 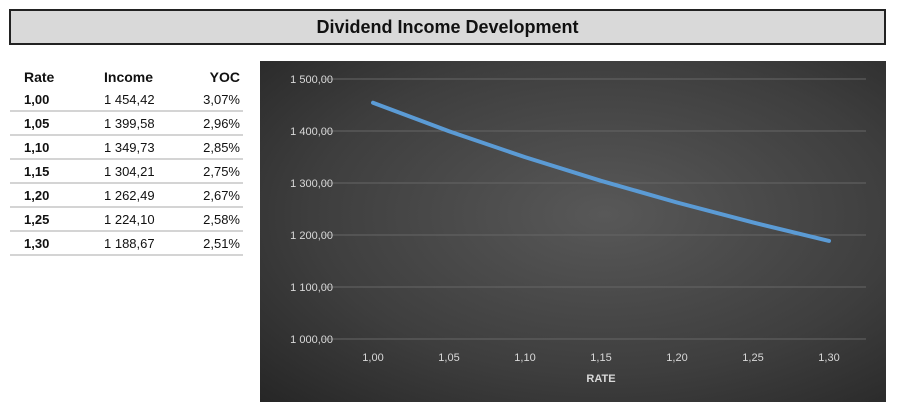 What do you see at coordinates (57, 123) in the screenshot?
I see `rate-cell: 1,05` at bounding box center [57, 123].